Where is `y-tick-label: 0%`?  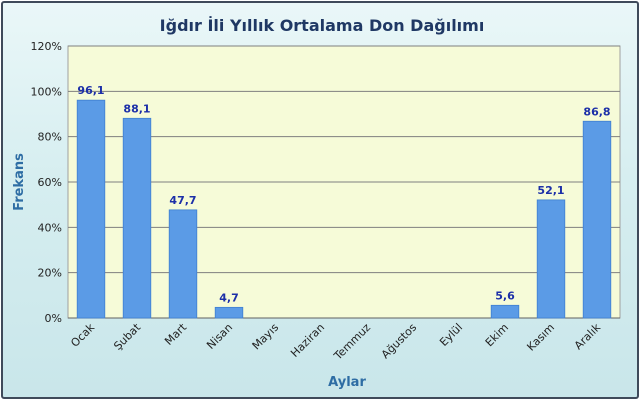 y-tick-label: 0% is located at coordinates (53, 318).